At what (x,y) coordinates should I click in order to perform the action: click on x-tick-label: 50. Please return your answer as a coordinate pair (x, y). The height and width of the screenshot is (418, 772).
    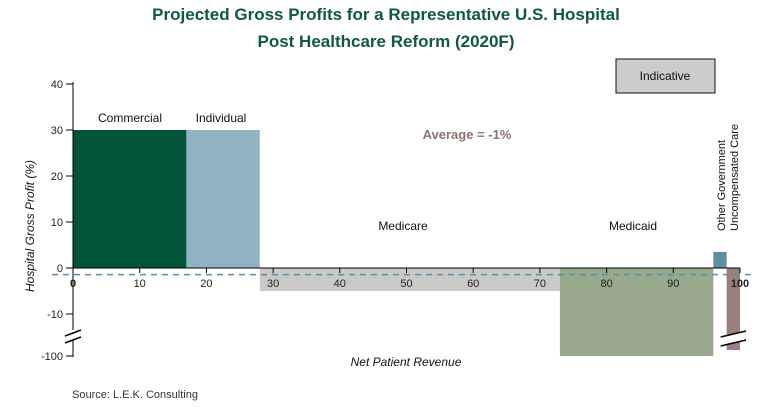
    Looking at the image, I should click on (406, 284).